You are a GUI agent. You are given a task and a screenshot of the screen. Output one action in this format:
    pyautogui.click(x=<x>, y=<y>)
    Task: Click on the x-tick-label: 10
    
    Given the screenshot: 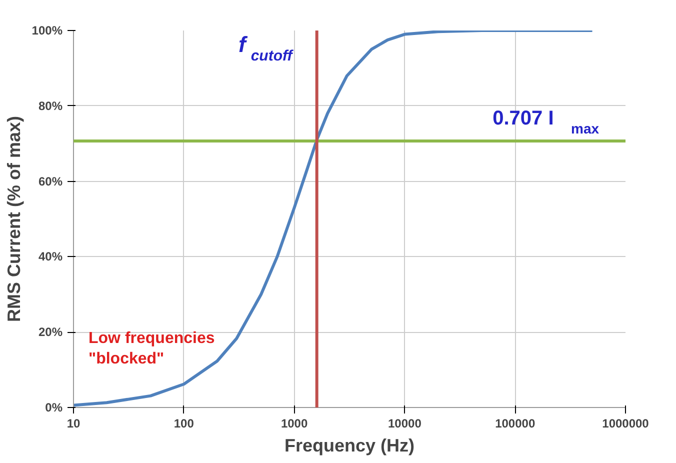 What is the action you would take?
    pyautogui.click(x=73, y=423)
    